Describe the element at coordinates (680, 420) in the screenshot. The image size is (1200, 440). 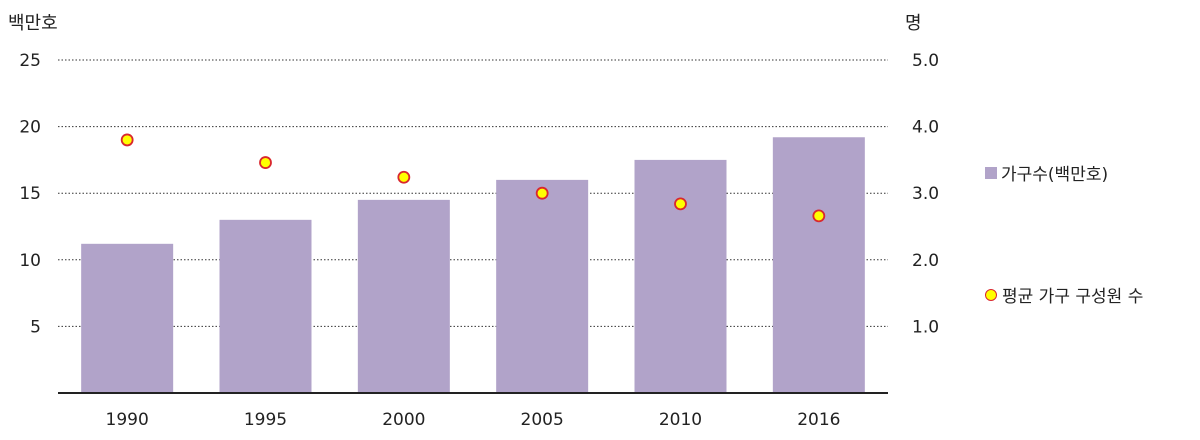
I see `x-tick-label: 2010` at that location.